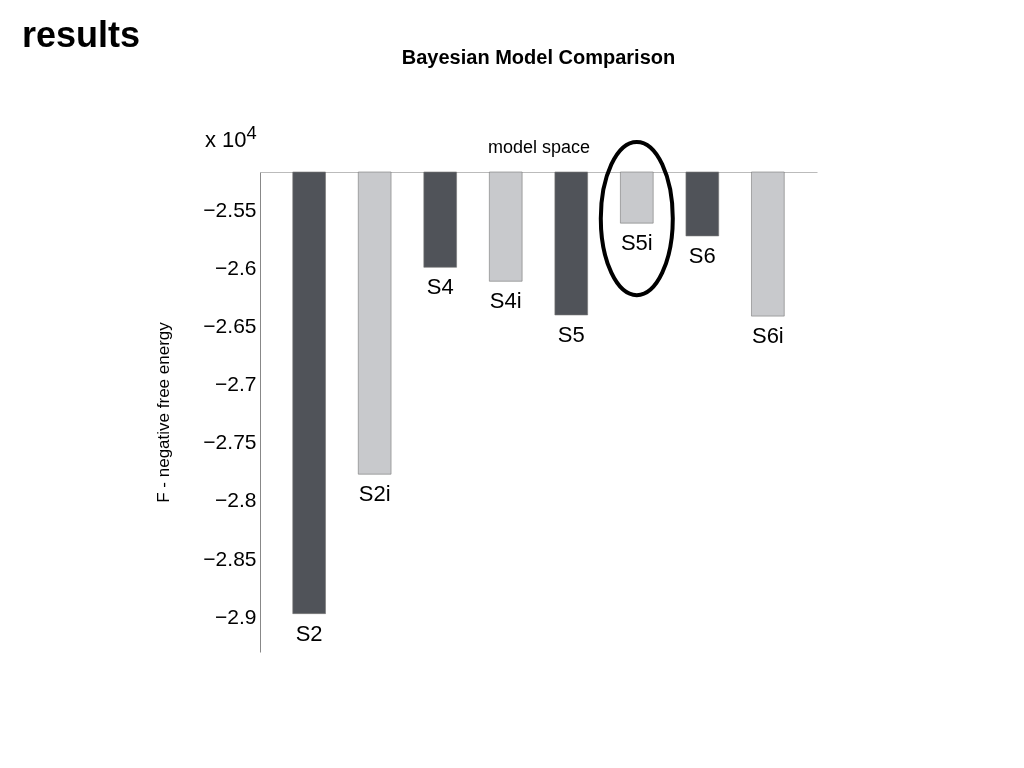 This screenshot has height=768, width=1024. Describe the element at coordinates (440, 287) in the screenshot. I see `x-tick-label: S4` at that location.